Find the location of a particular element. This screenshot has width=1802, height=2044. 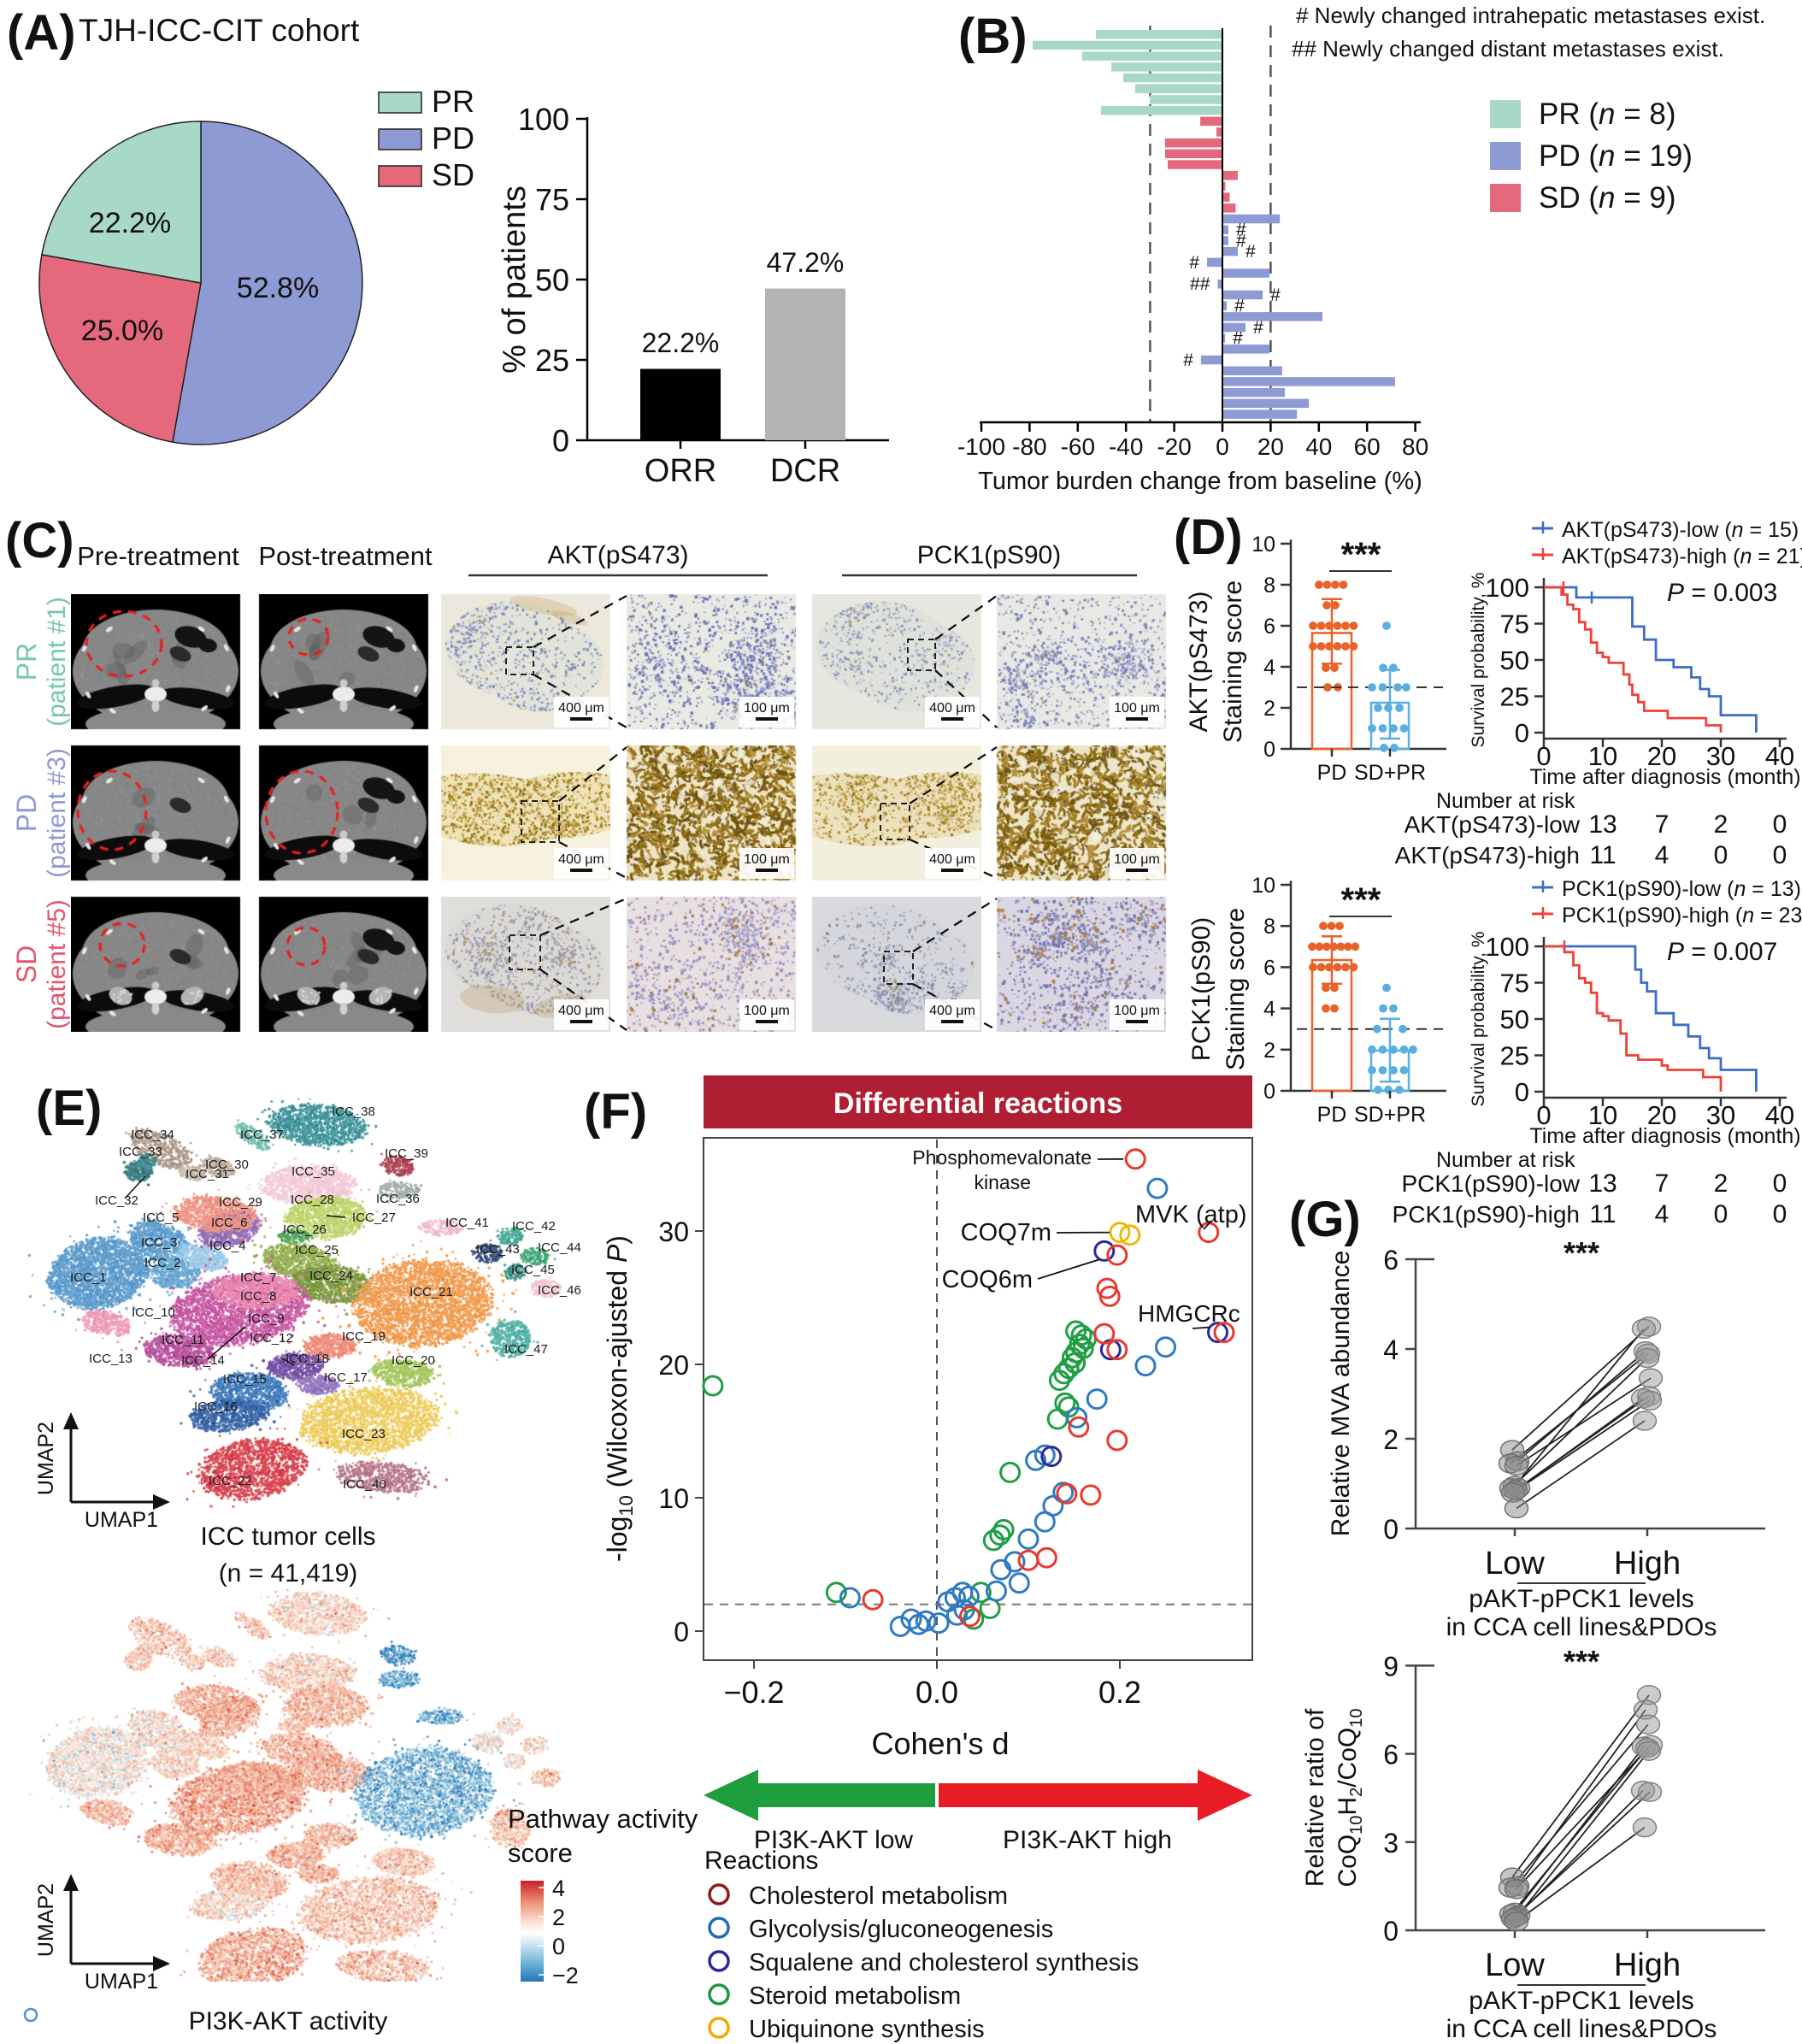

svg-text: 25.0% is located at coordinates (122, 331).